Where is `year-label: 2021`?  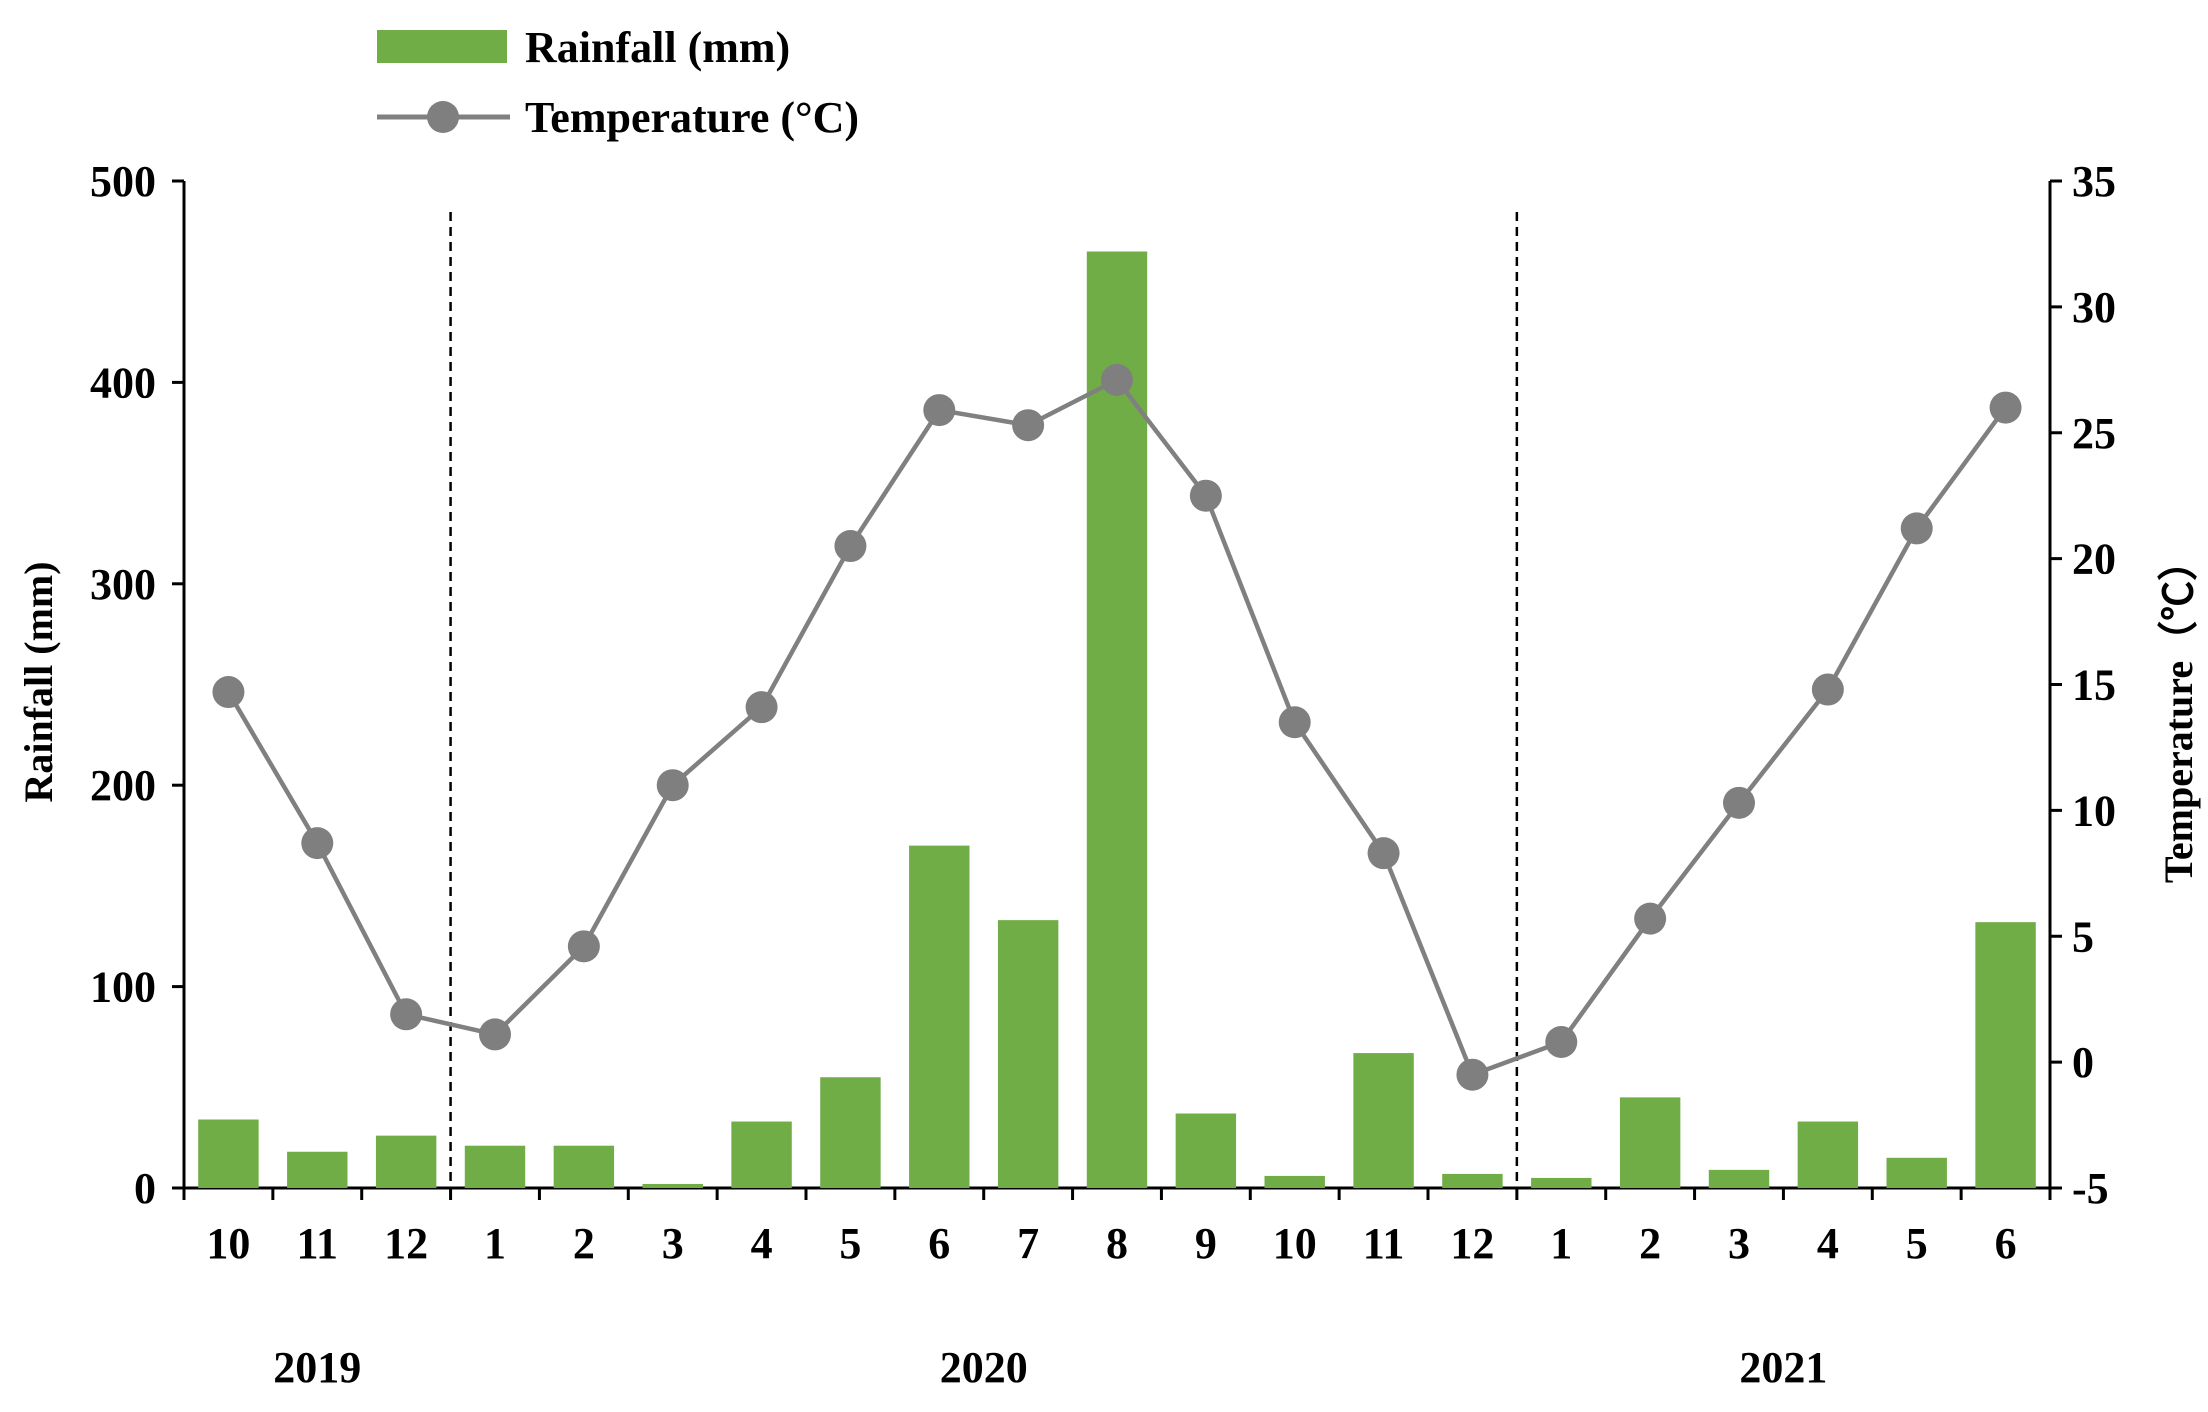
year-label: 2021 is located at coordinates (1783, 1367).